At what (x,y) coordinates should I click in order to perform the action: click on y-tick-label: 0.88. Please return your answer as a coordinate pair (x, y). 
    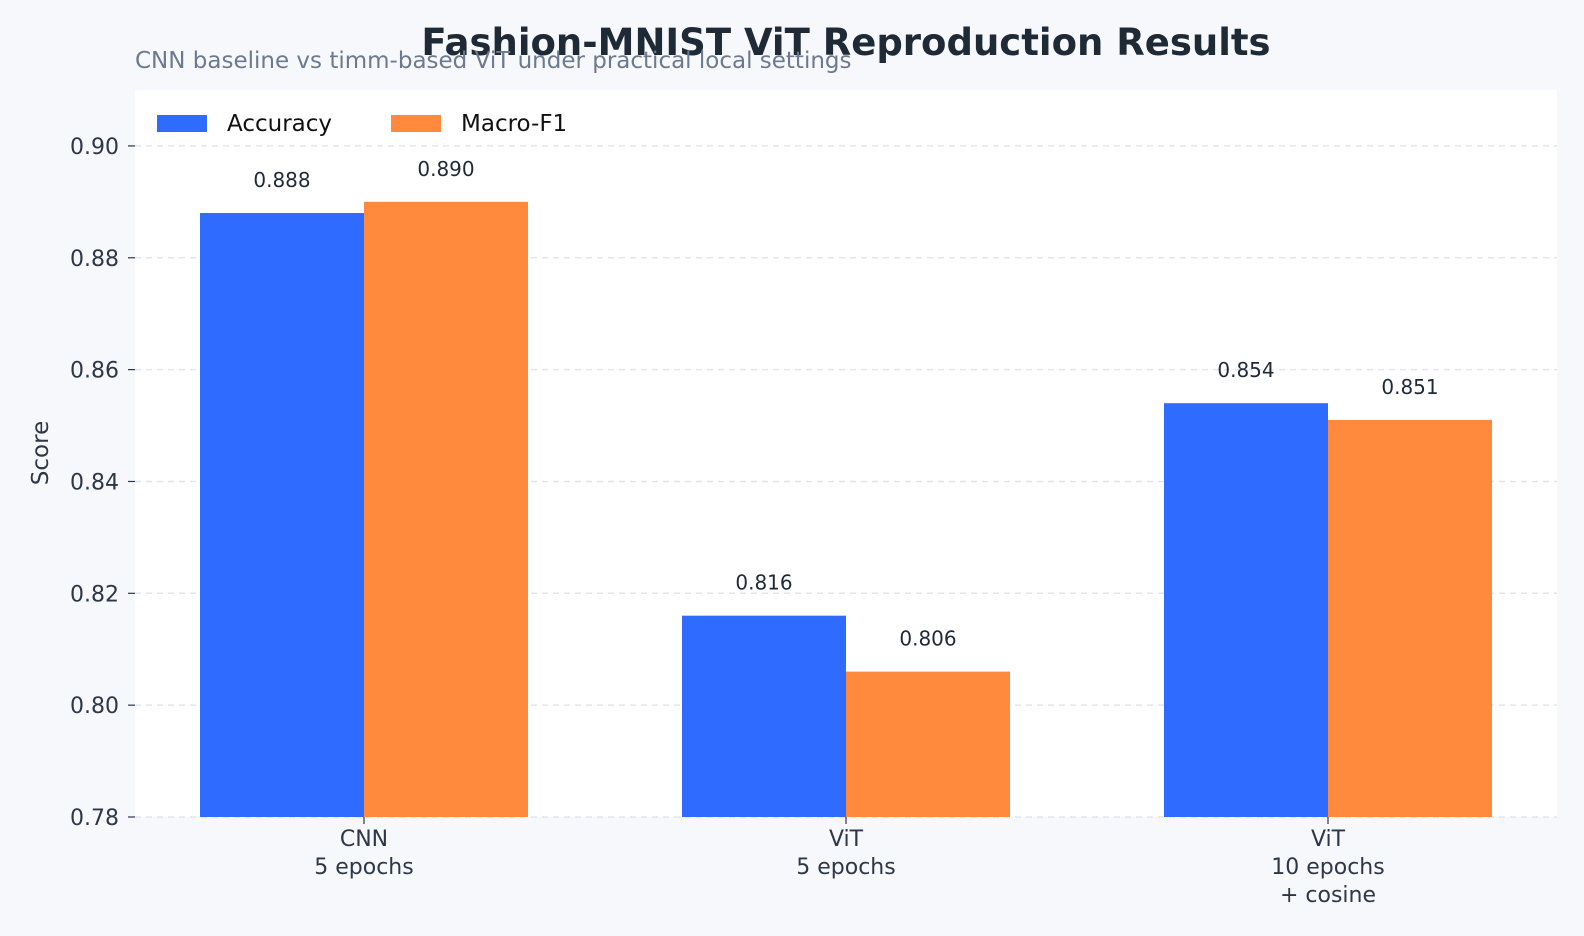
    Looking at the image, I should click on (94, 259).